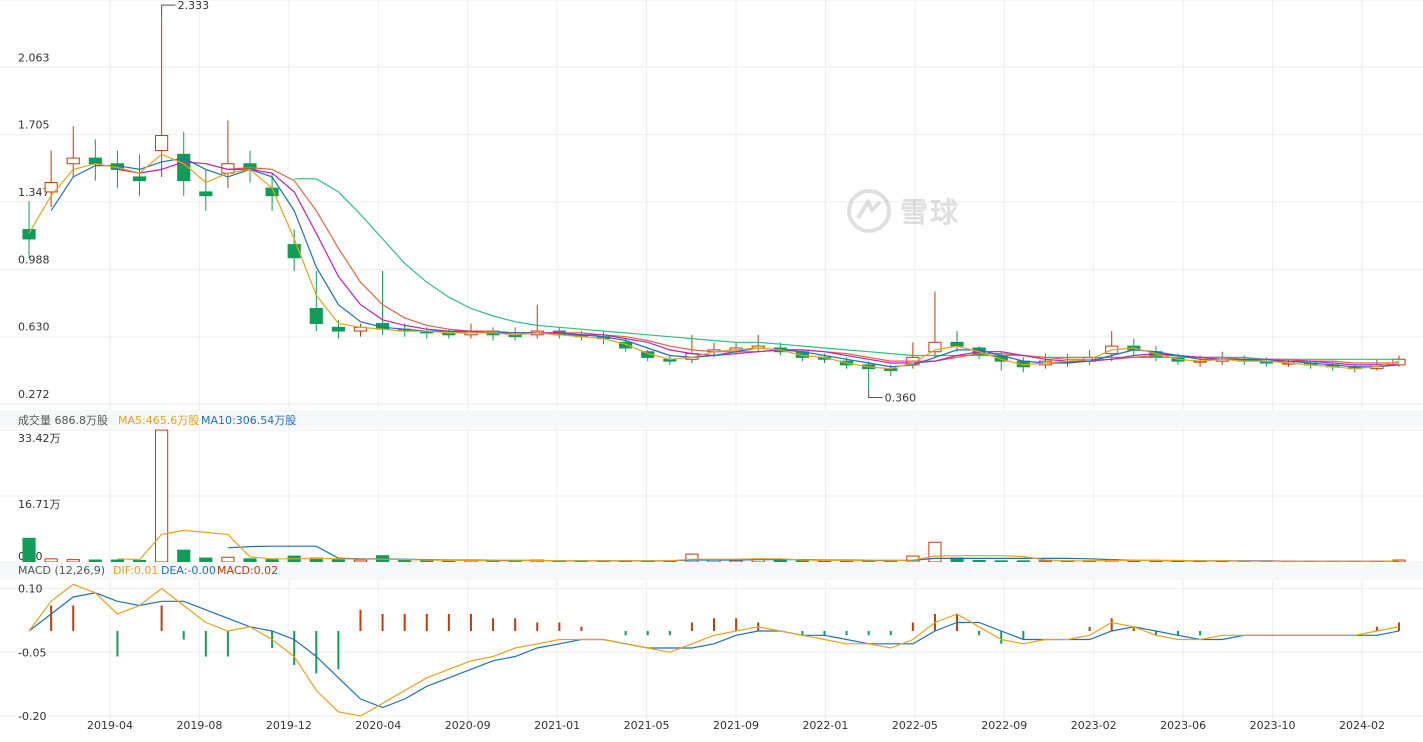  Describe the element at coordinates (468, 725) in the screenshot. I see `x-axis-label: 2020-09` at that location.